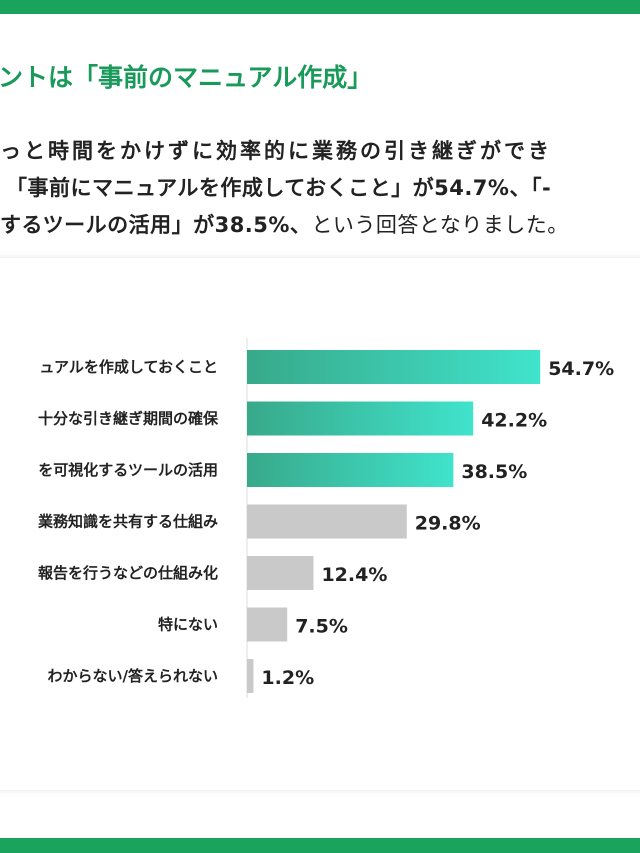  Describe the element at coordinates (448, 524) in the screenshot. I see `data-label: 29.8%` at that location.